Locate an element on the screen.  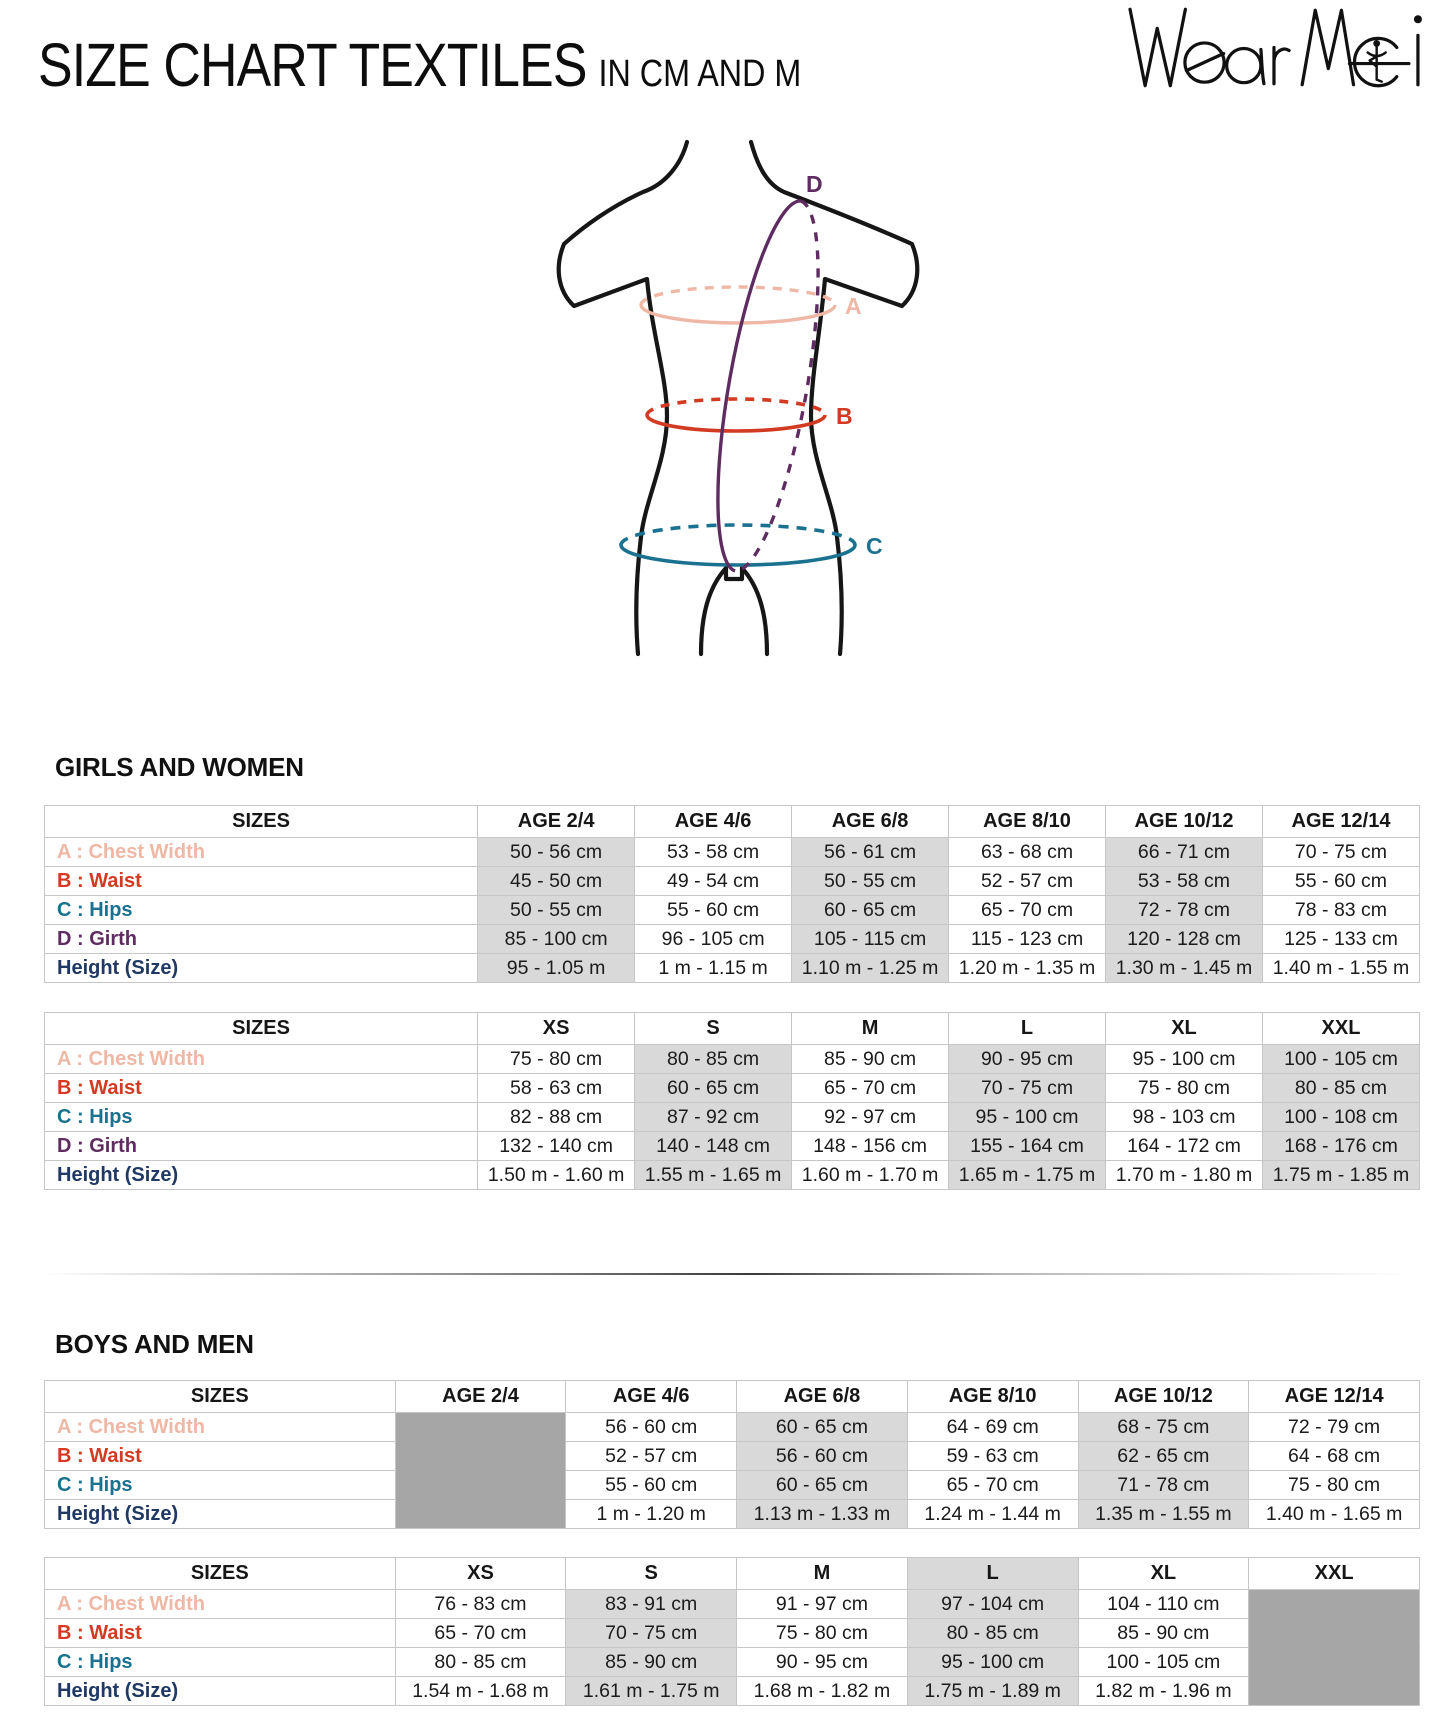
size-cell: 148 - 156 cm is located at coordinates (871, 1146).